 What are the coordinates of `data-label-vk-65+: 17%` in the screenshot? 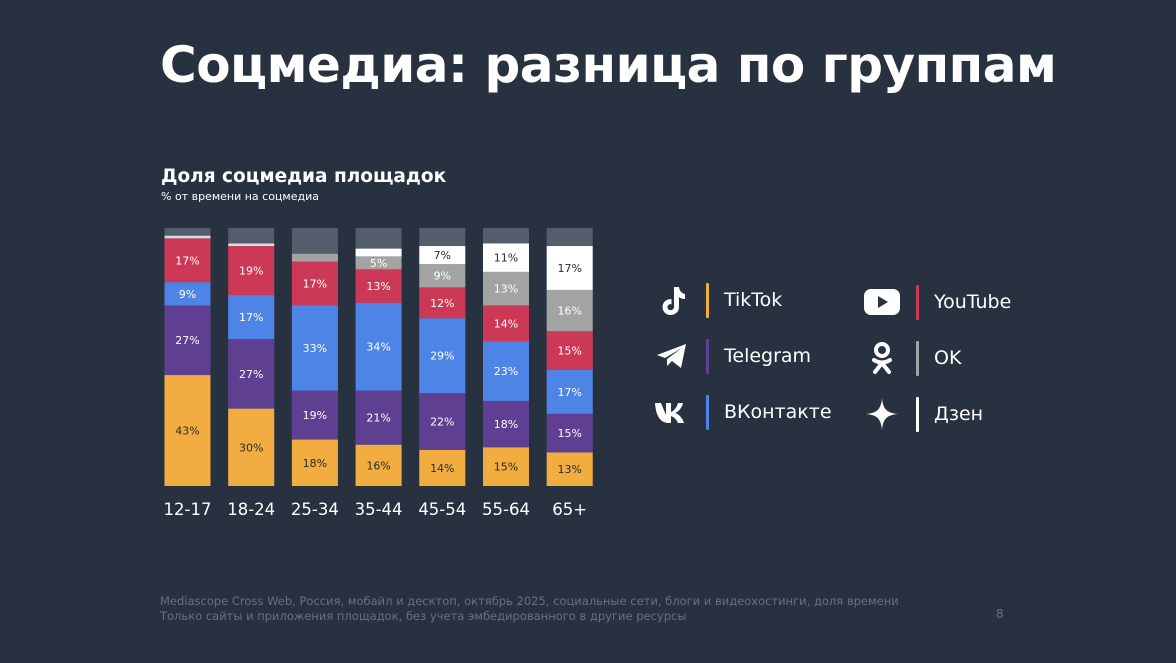 It's located at (569, 392).